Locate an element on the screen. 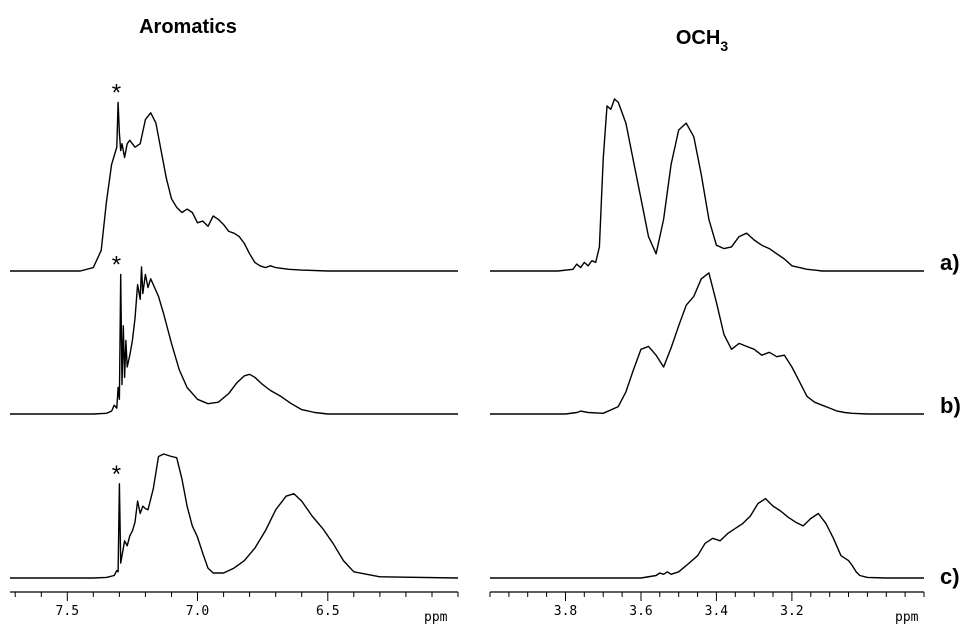  aromatics-trace-a is located at coordinates (234, 186).